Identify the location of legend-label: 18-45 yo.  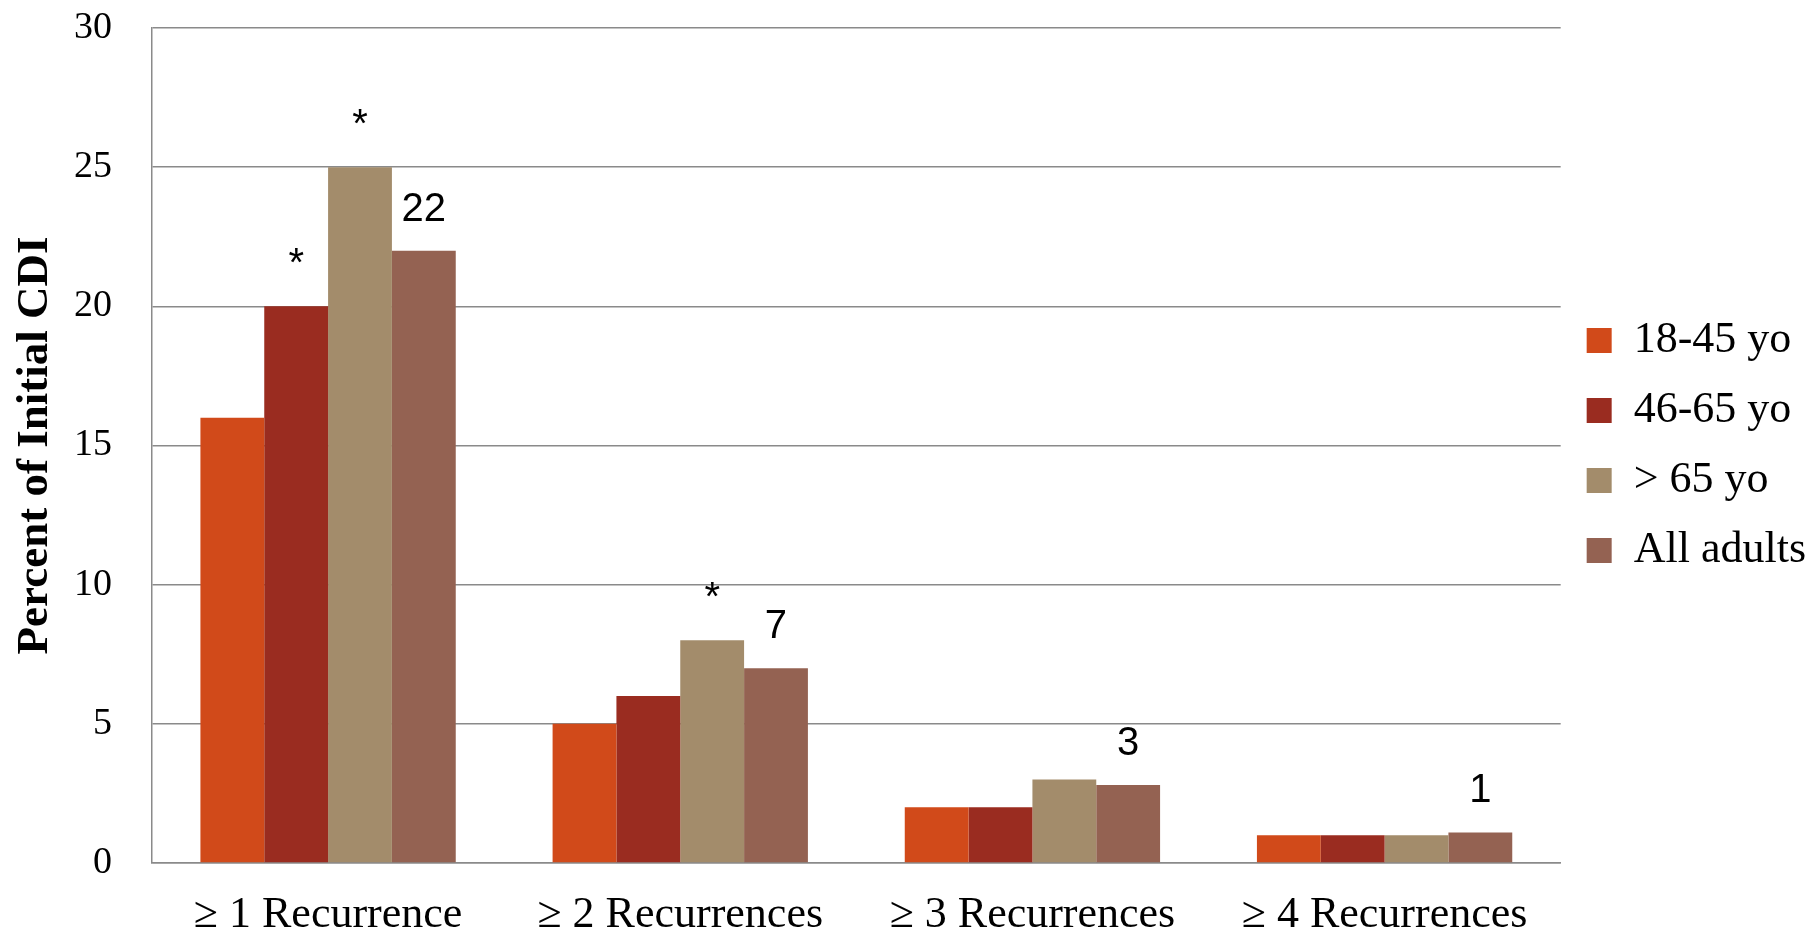
(1712, 338).